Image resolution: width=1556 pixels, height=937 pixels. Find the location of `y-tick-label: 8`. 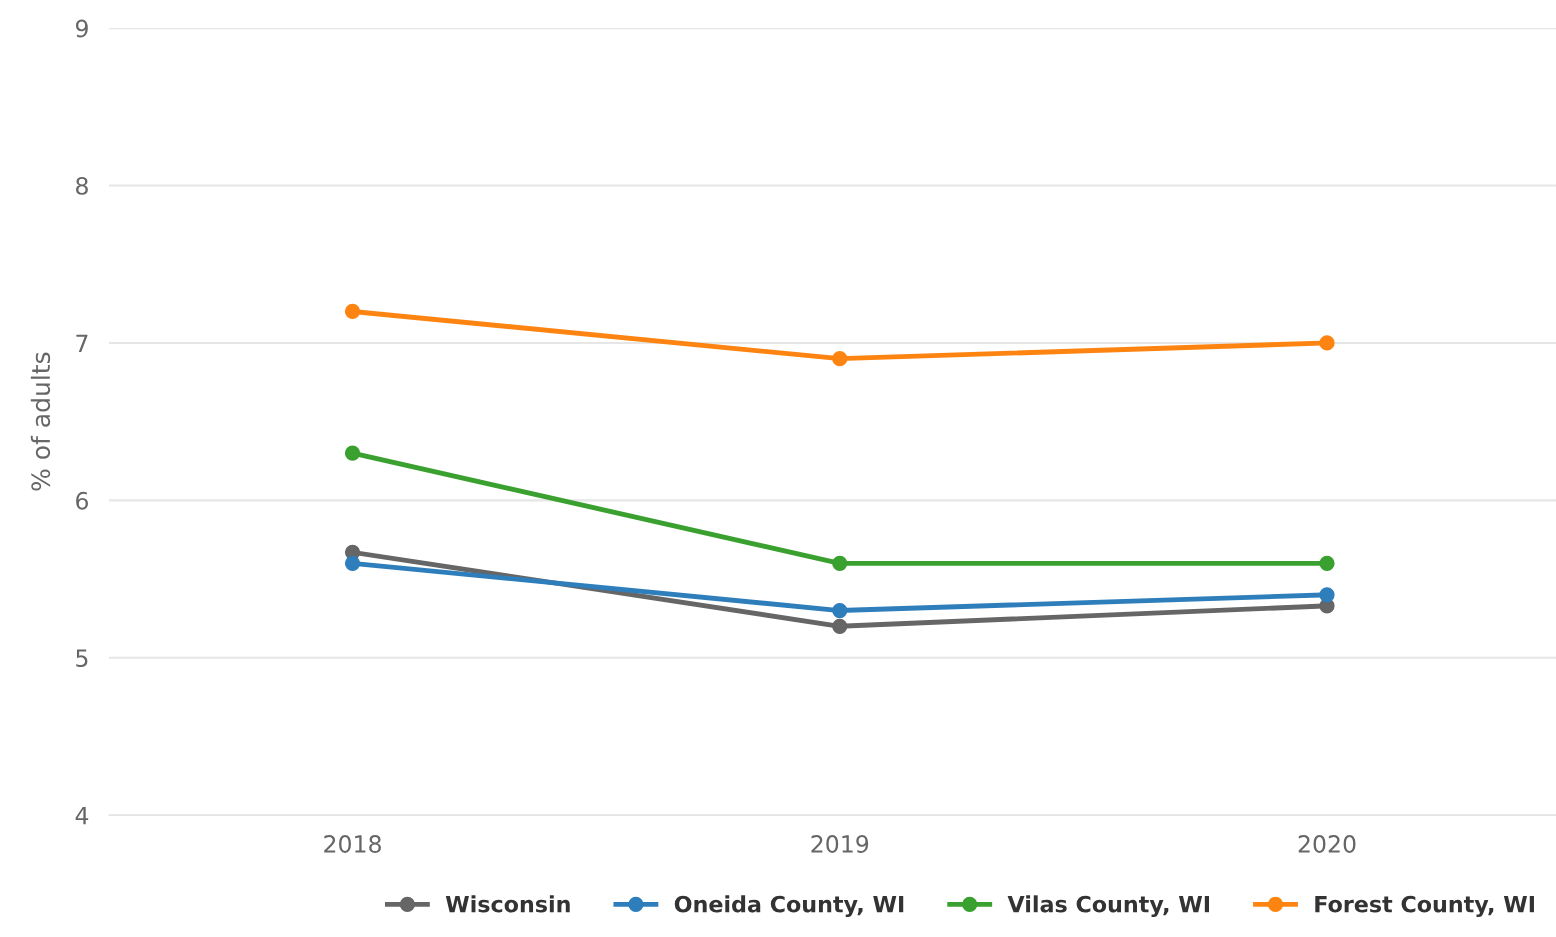

y-tick-label: 8 is located at coordinates (82, 185).